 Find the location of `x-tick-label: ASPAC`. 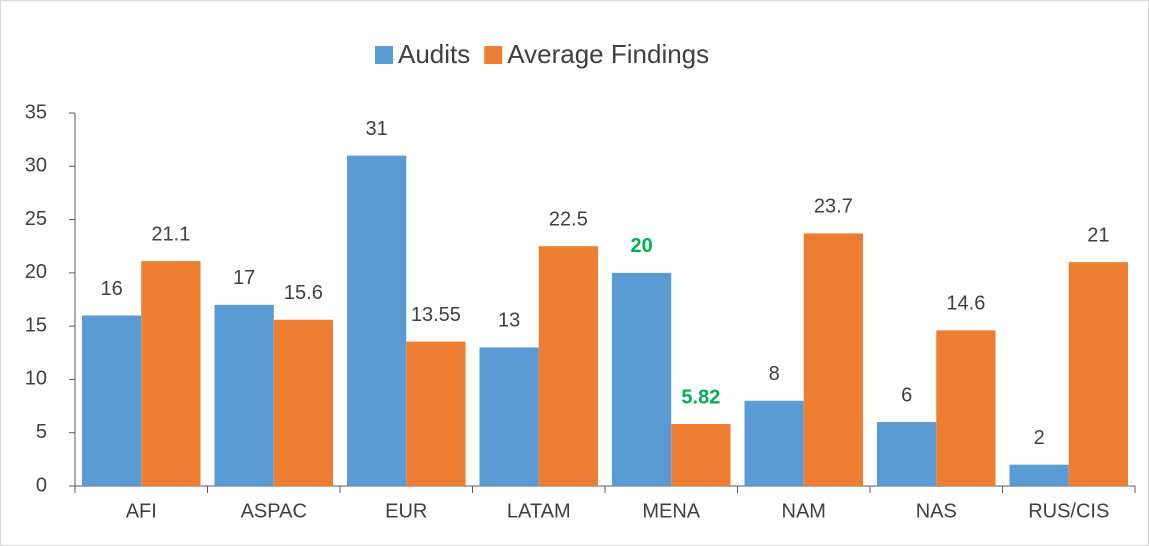

x-tick-label: ASPAC is located at coordinates (274, 511).